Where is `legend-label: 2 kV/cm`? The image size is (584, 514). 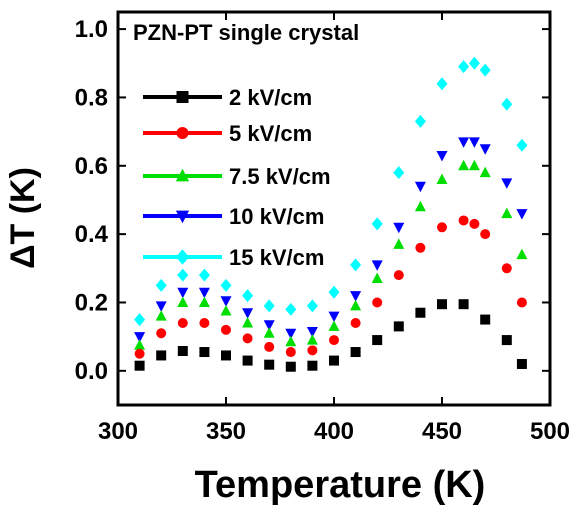 legend-label: 2 kV/cm is located at coordinates (270, 97).